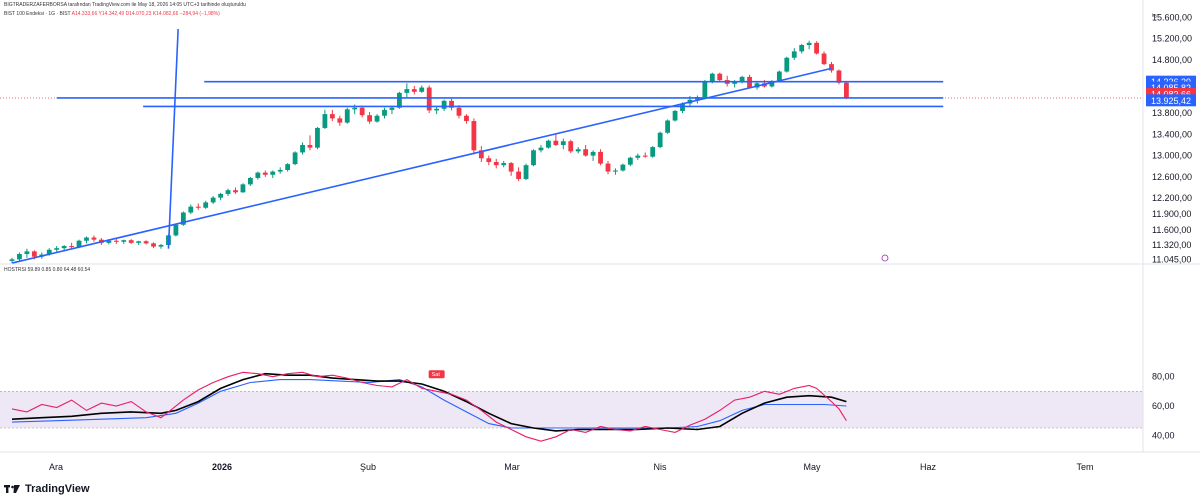 This screenshot has width=1200, height=499. I want to click on rsi-sell-label: Sat, so click(436, 375).